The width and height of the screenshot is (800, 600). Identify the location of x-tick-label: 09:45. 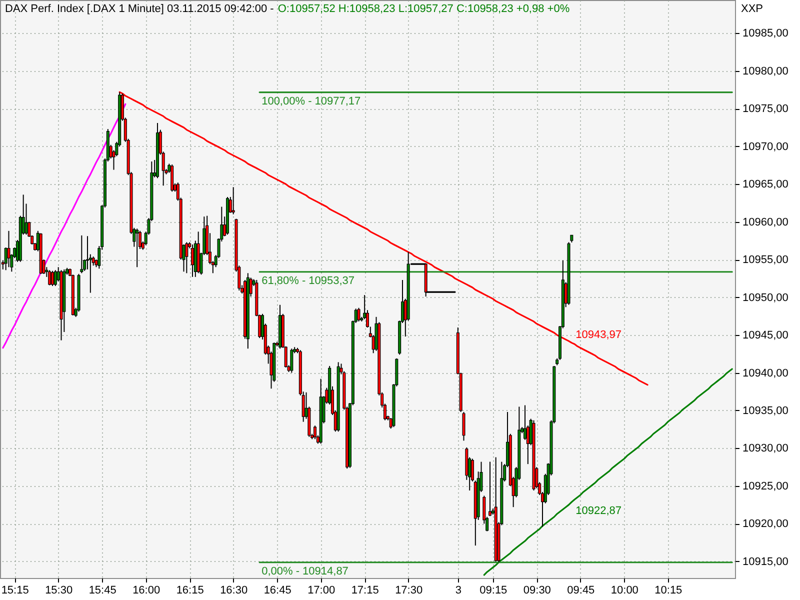
(581, 590).